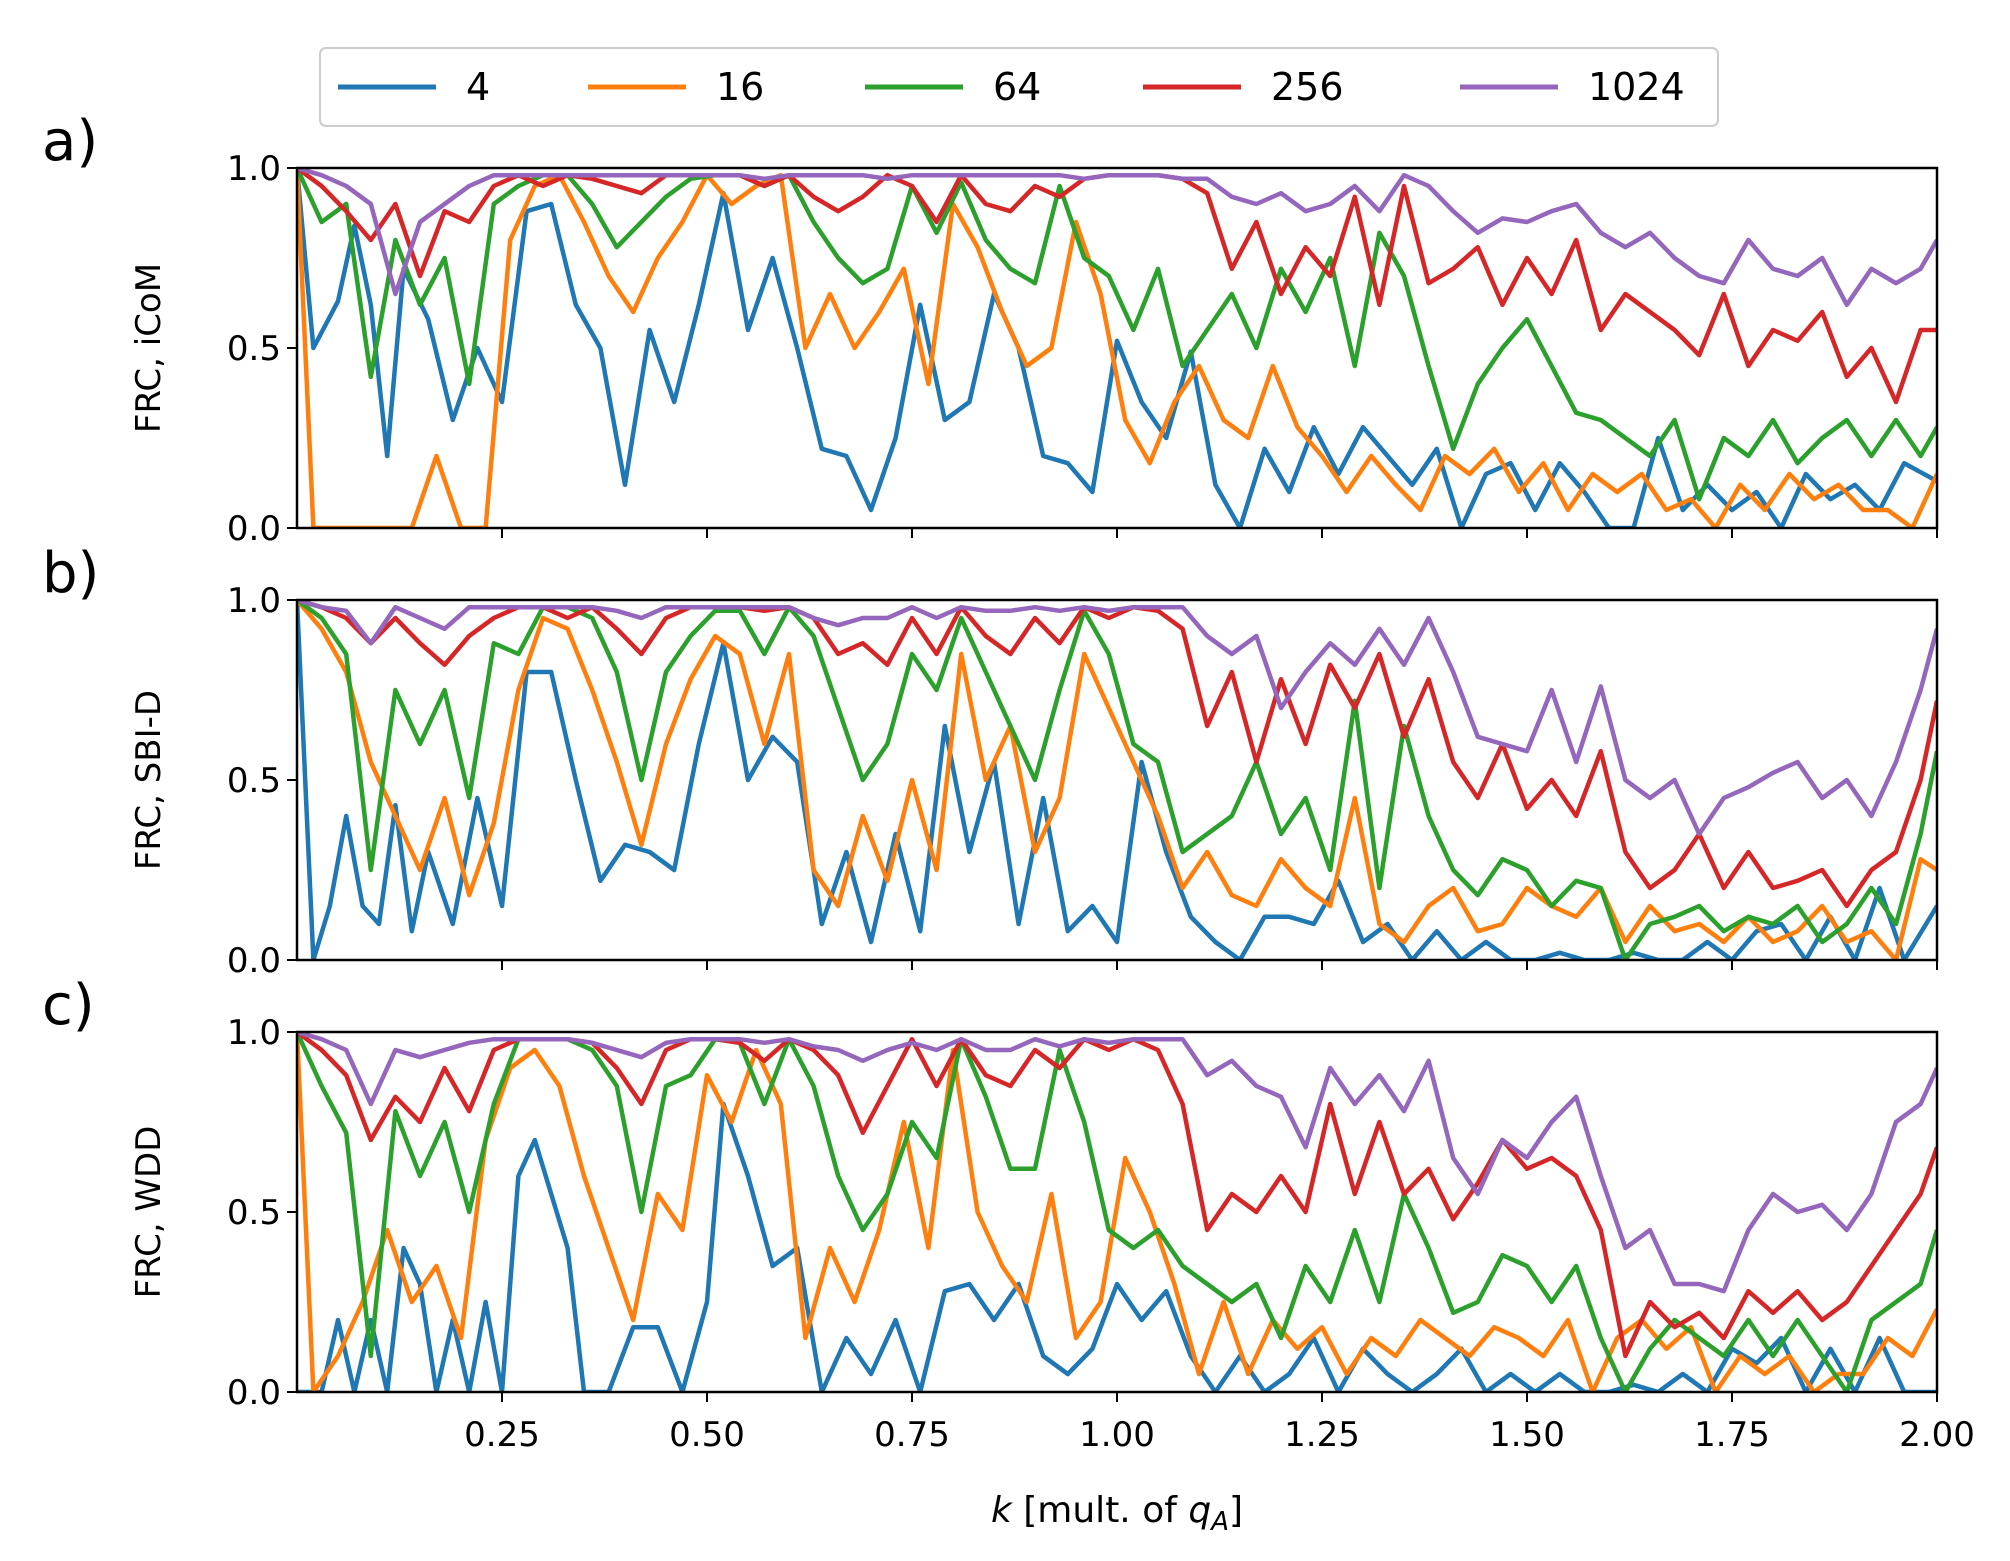 This screenshot has height=1561, width=2010. I want to click on legend-box, so click(1019, 87).